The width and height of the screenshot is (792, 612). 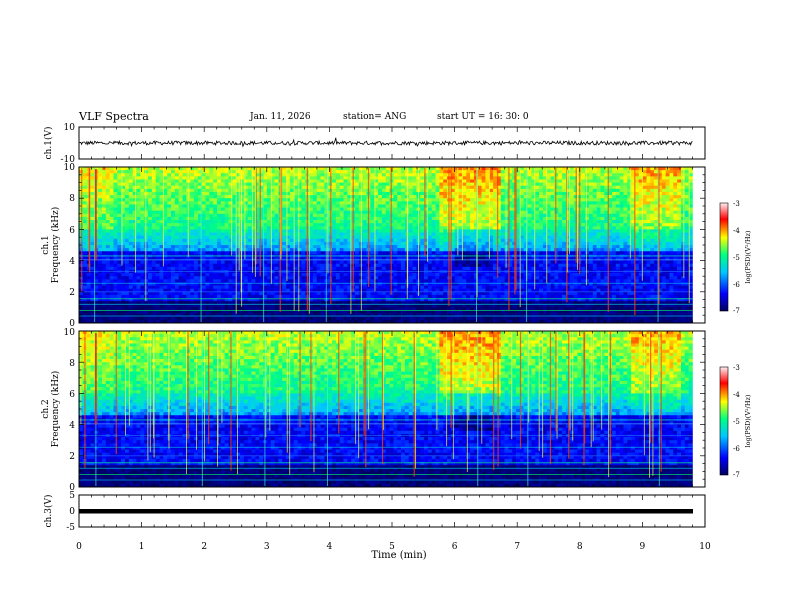 I want to click on header-date: Jan. 11, 2026, so click(x=280, y=117).